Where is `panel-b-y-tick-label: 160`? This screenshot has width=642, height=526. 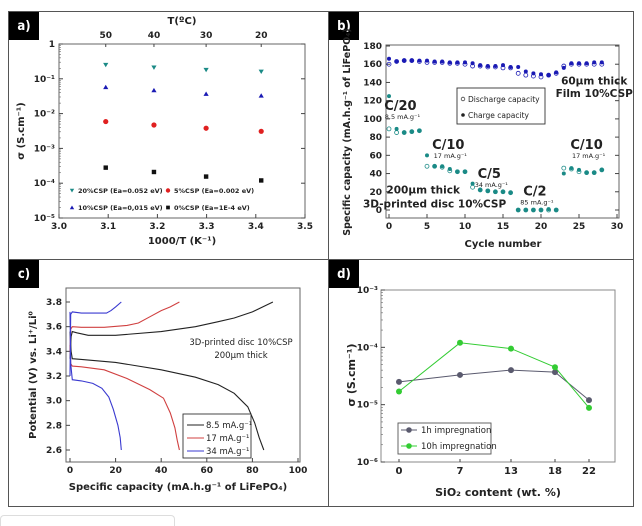
panel-b-y-tick-label: 160 is located at coordinates (372, 65).